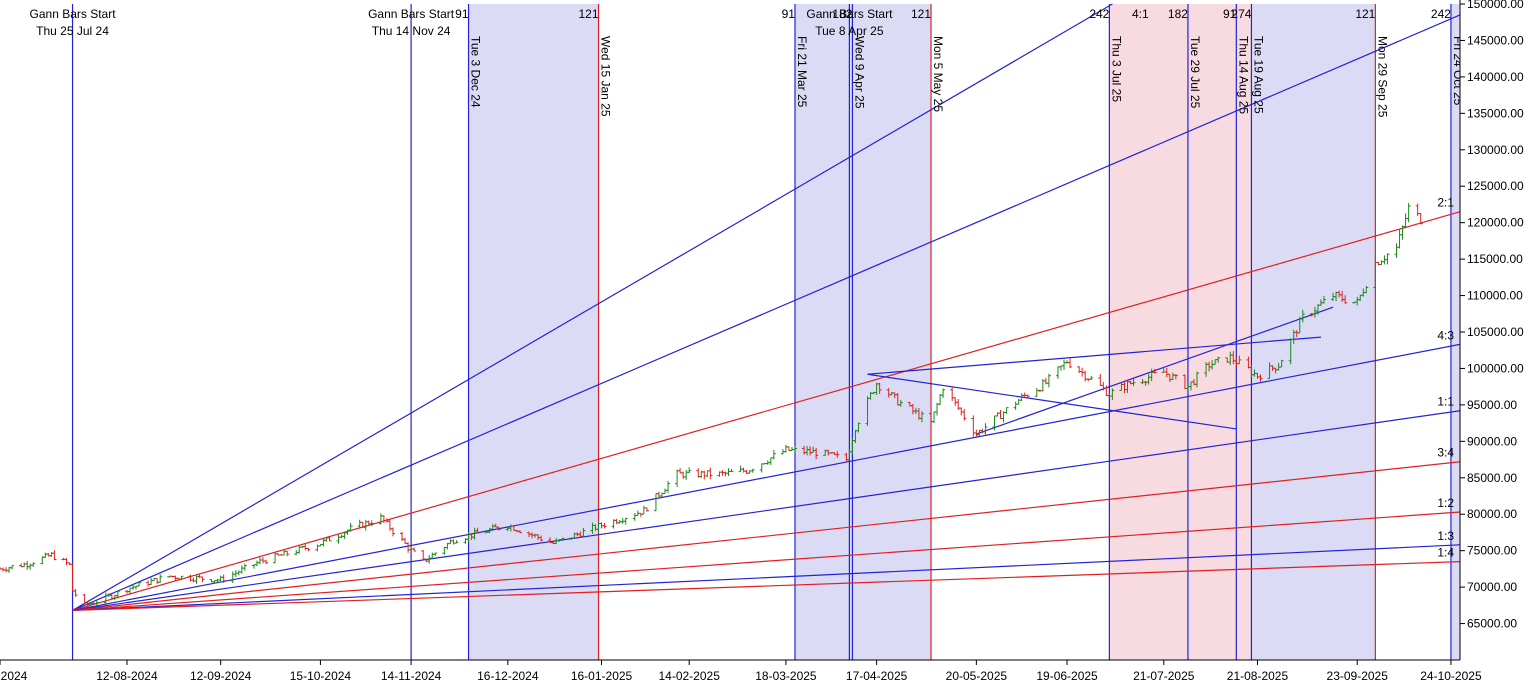  I want to click on price-tick-label: 95000.00, so click(1492, 405).